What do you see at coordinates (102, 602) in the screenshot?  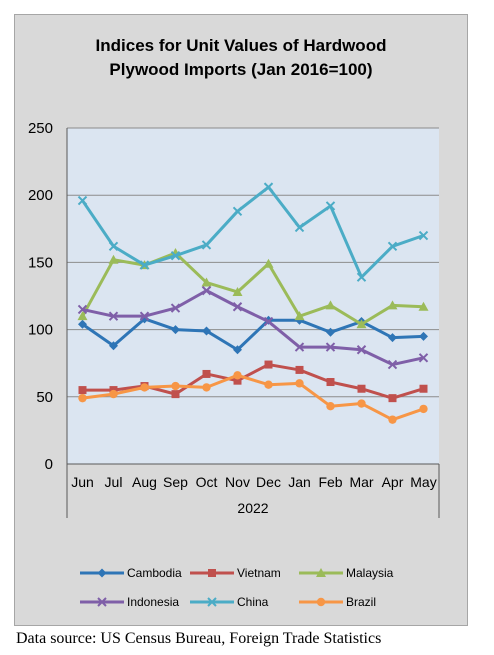 I see `legend-marker-indonesia` at bounding box center [102, 602].